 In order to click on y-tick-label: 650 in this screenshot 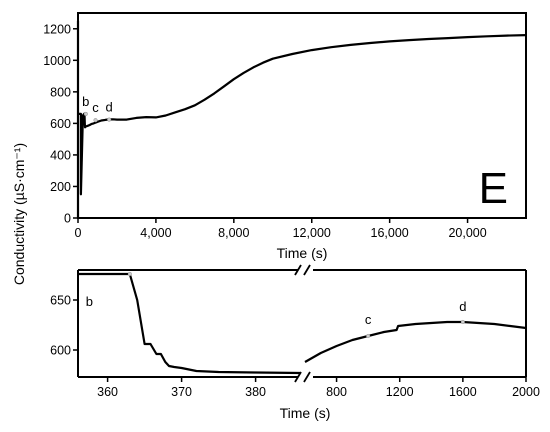, I will do `click(60, 301)`.